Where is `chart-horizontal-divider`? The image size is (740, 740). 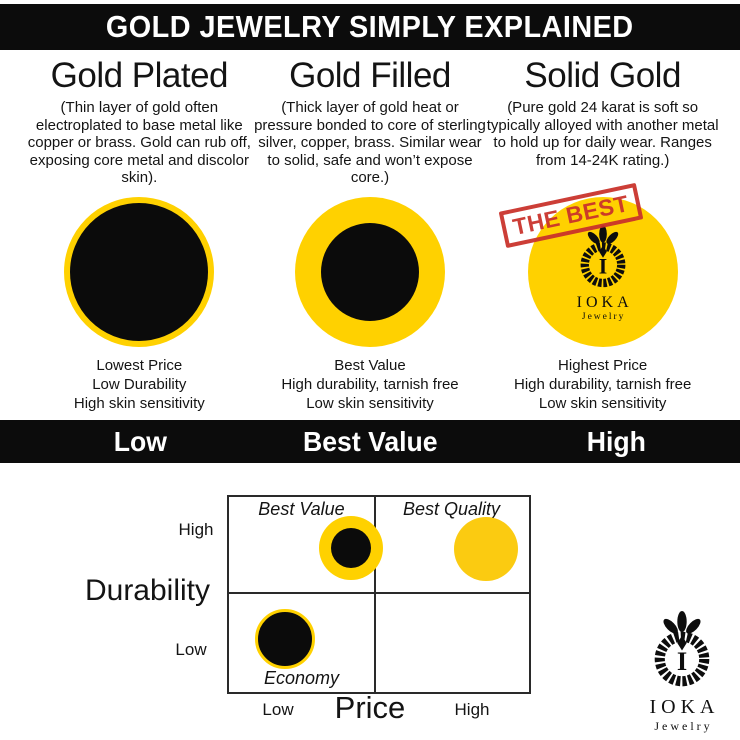 chart-horizontal-divider is located at coordinates (379, 593).